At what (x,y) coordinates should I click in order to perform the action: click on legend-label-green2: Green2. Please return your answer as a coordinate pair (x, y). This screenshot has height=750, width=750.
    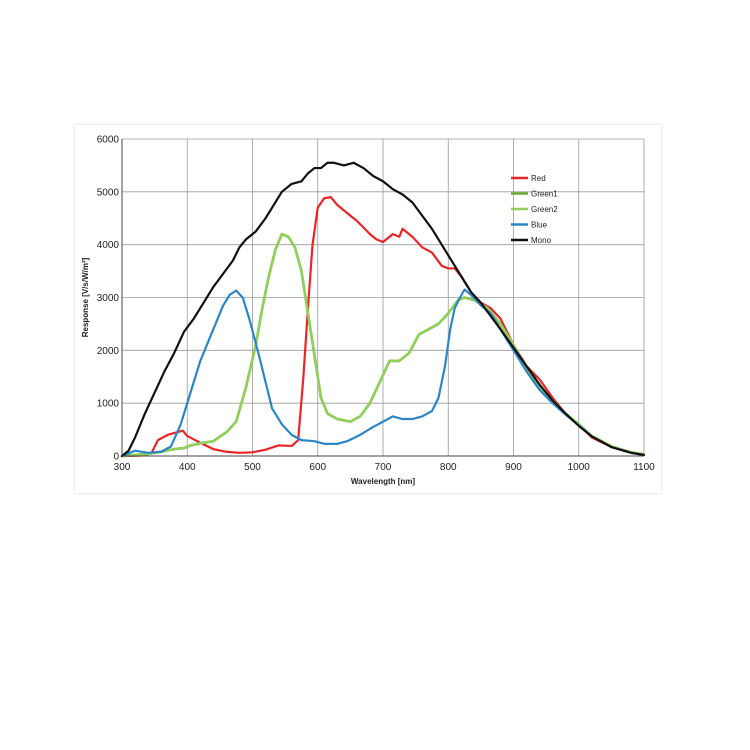
    Looking at the image, I should click on (544, 209).